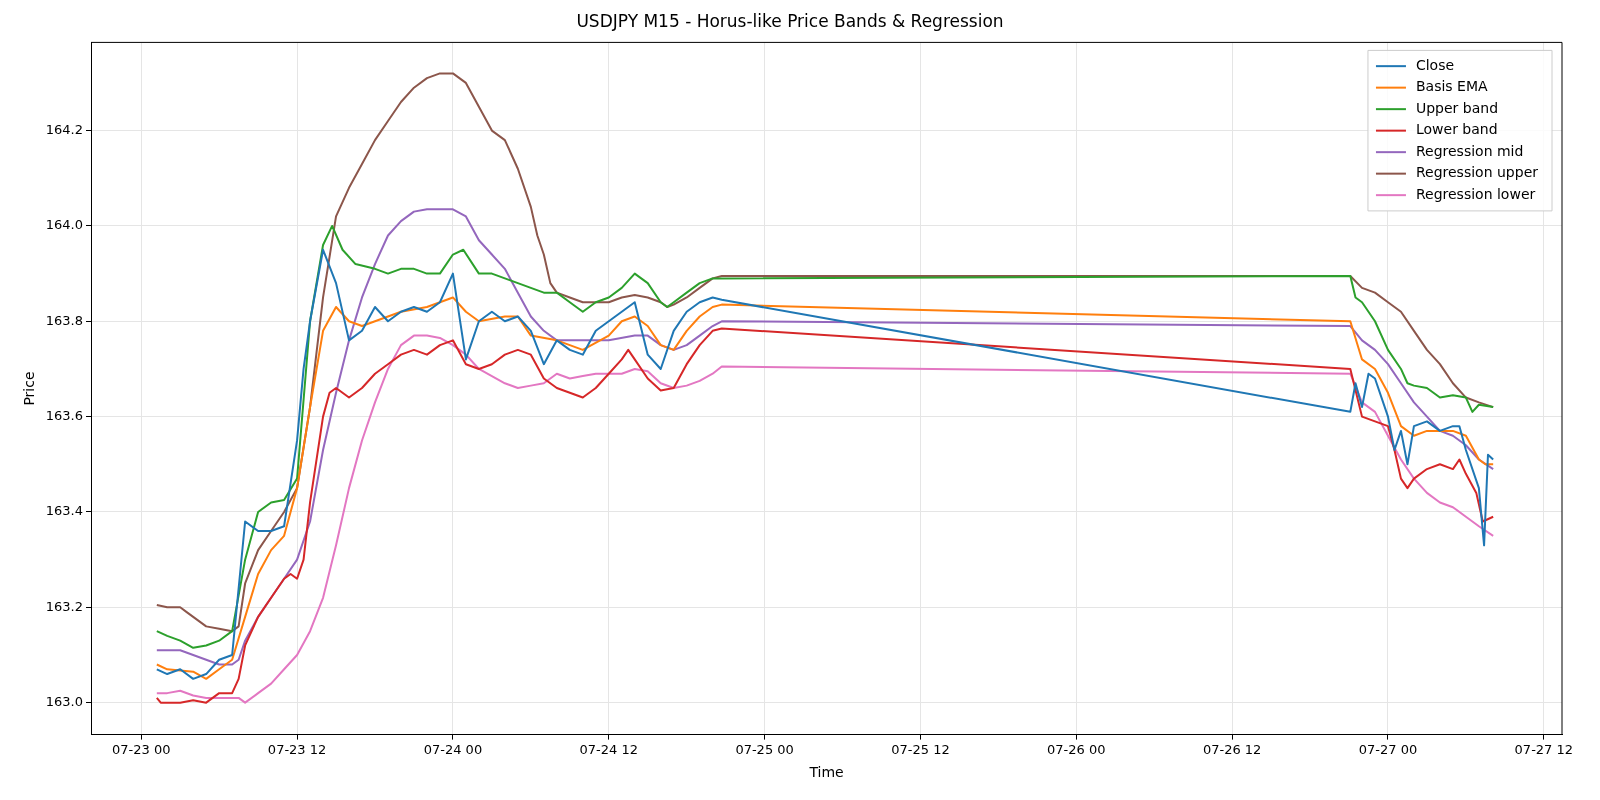 The width and height of the screenshot is (1600, 800). Describe the element at coordinates (1435, 64) in the screenshot. I see `legend-label: Close` at that location.